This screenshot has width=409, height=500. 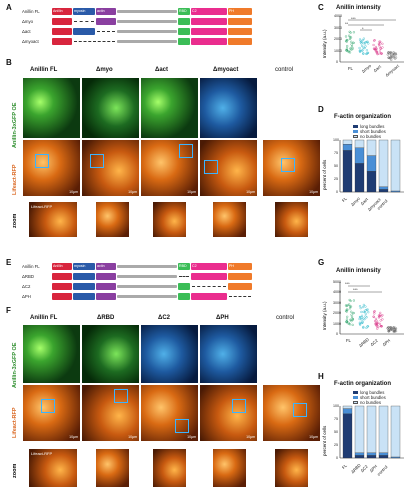 What do you see at coordinates (209, 266) in the screenshot?
I see `domain-c2: C2` at bounding box center [209, 266].